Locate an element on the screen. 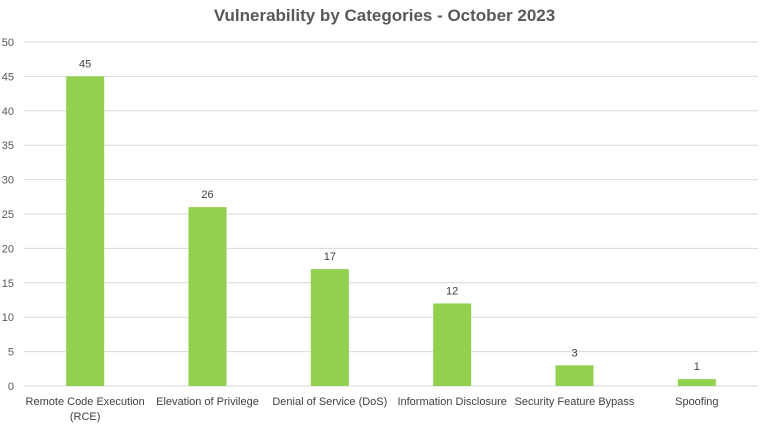 The height and width of the screenshot is (434, 769). y-tick-label: 5 is located at coordinates (11, 353).